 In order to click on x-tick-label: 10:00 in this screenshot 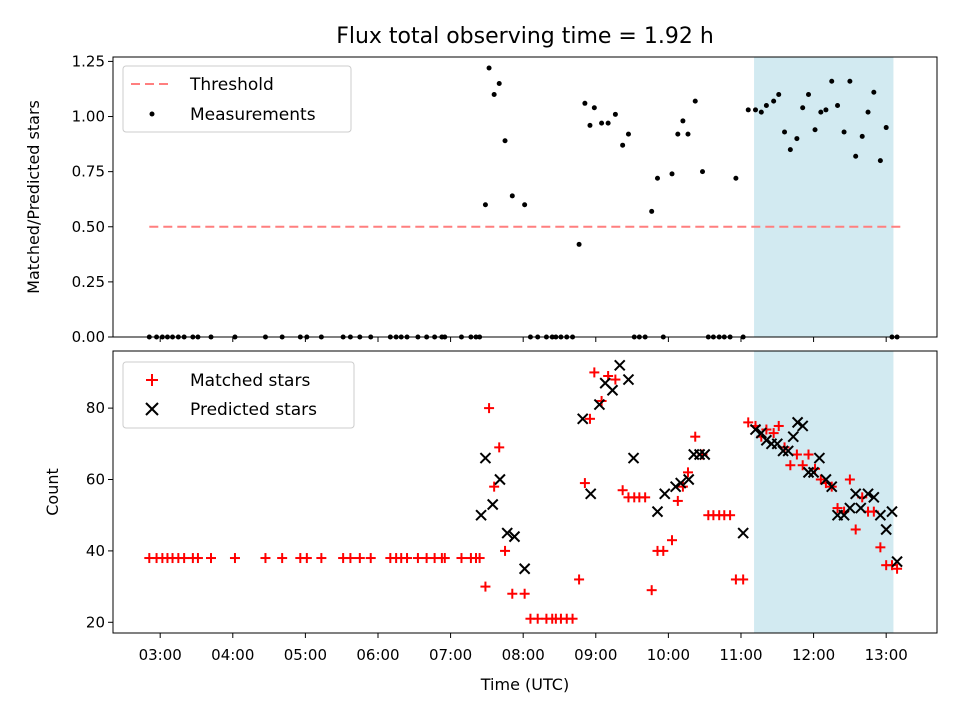, I will do `click(668, 655)`.